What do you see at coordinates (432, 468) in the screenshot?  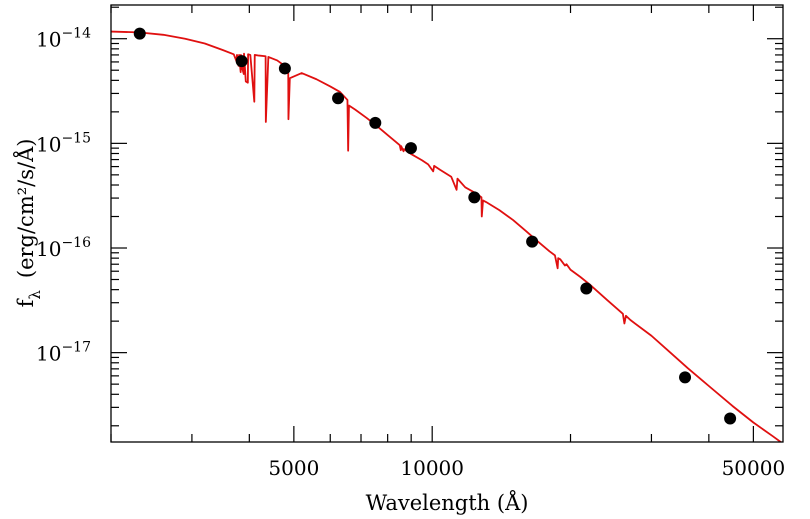 I see `x-tick-label: 10000` at bounding box center [432, 468].